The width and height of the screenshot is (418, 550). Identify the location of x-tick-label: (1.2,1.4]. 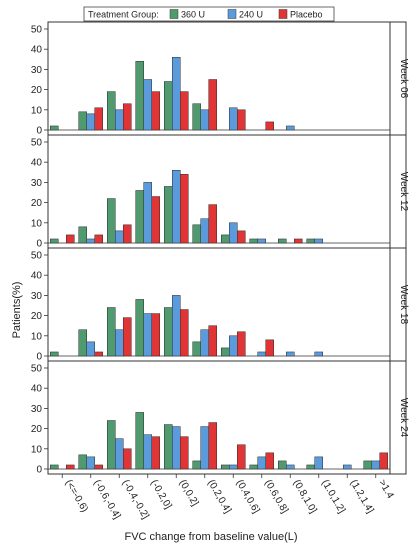
(362, 496).